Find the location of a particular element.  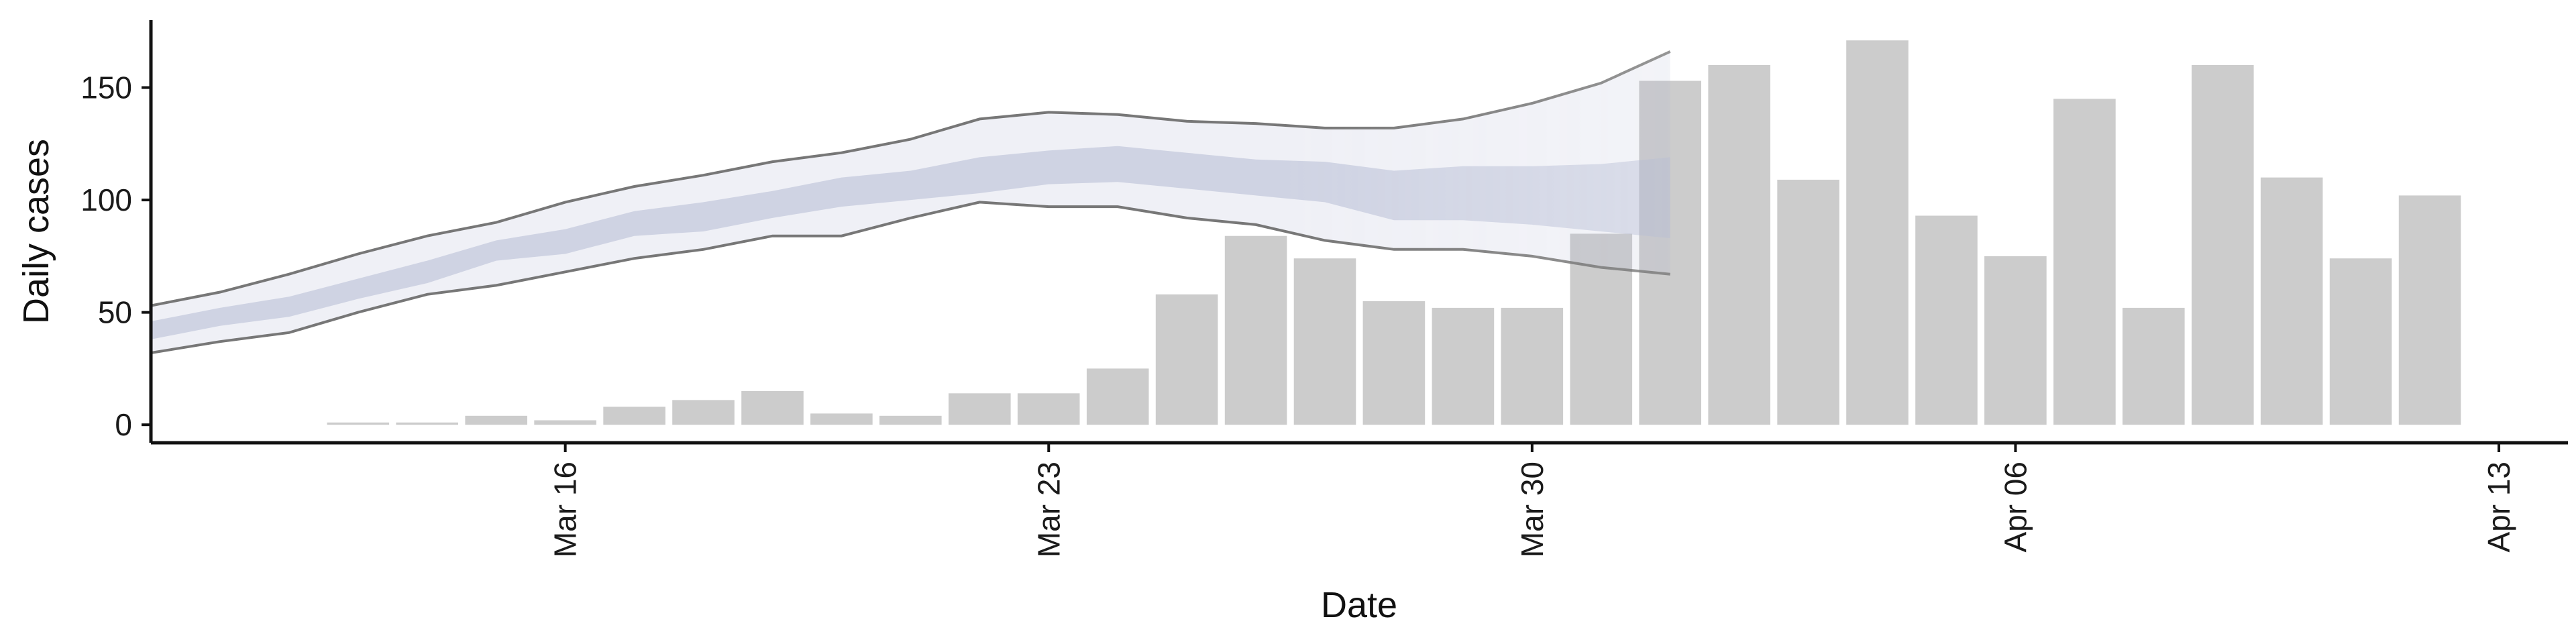

x-axis-title: Date is located at coordinates (1359, 605).